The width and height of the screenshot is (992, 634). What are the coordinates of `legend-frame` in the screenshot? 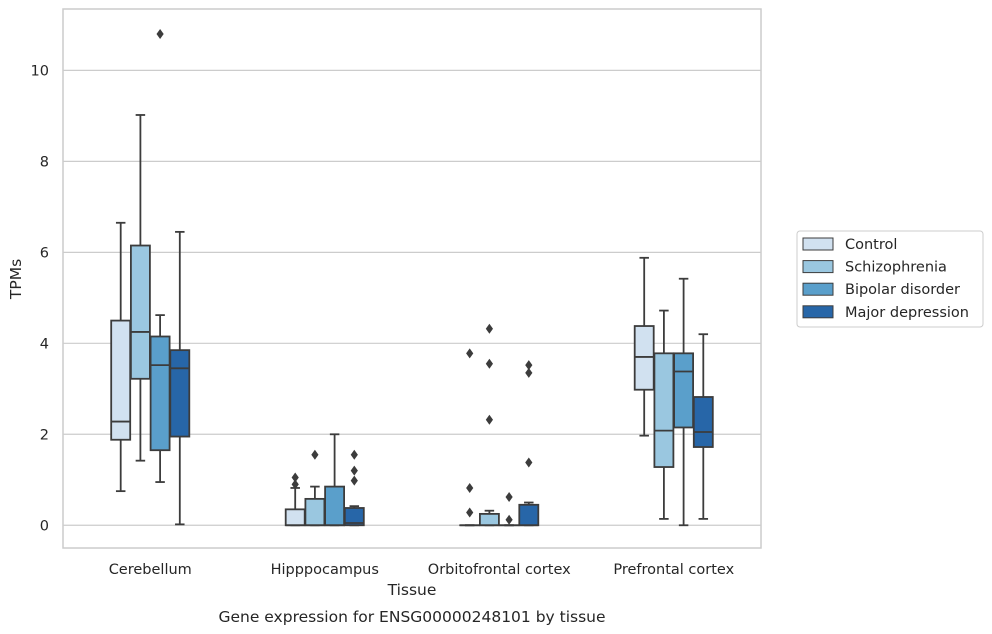 It's located at (890, 279).